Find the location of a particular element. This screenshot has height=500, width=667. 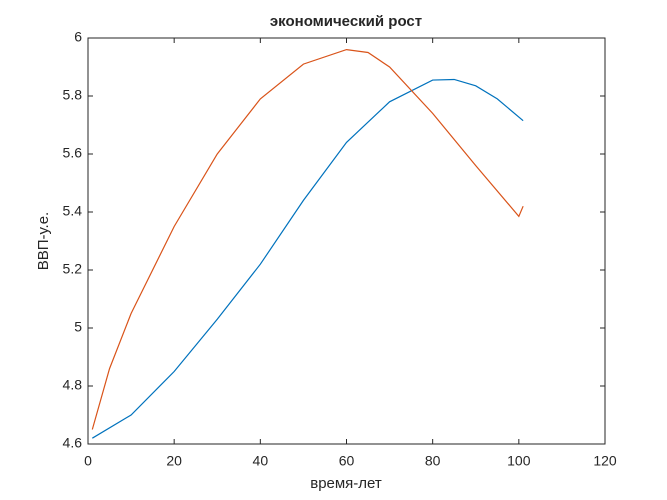

y-tick-label: 5.6 is located at coordinates (73, 153).